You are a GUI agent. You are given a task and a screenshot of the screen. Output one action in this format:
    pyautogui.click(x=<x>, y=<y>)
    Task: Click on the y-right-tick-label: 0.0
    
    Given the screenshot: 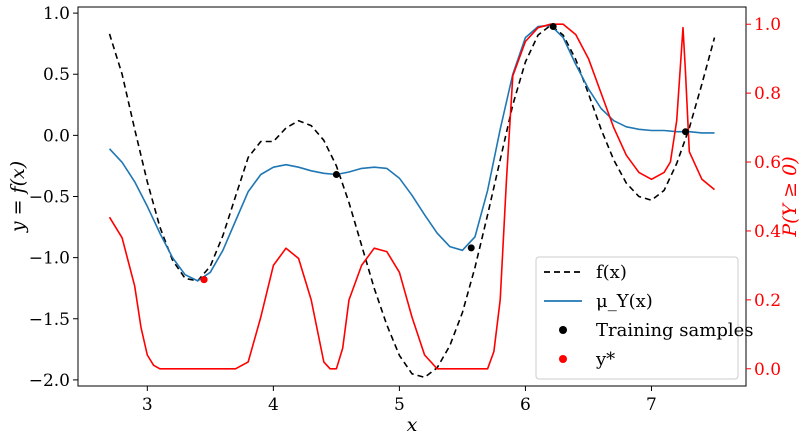 What is the action you would take?
    pyautogui.click(x=767, y=370)
    